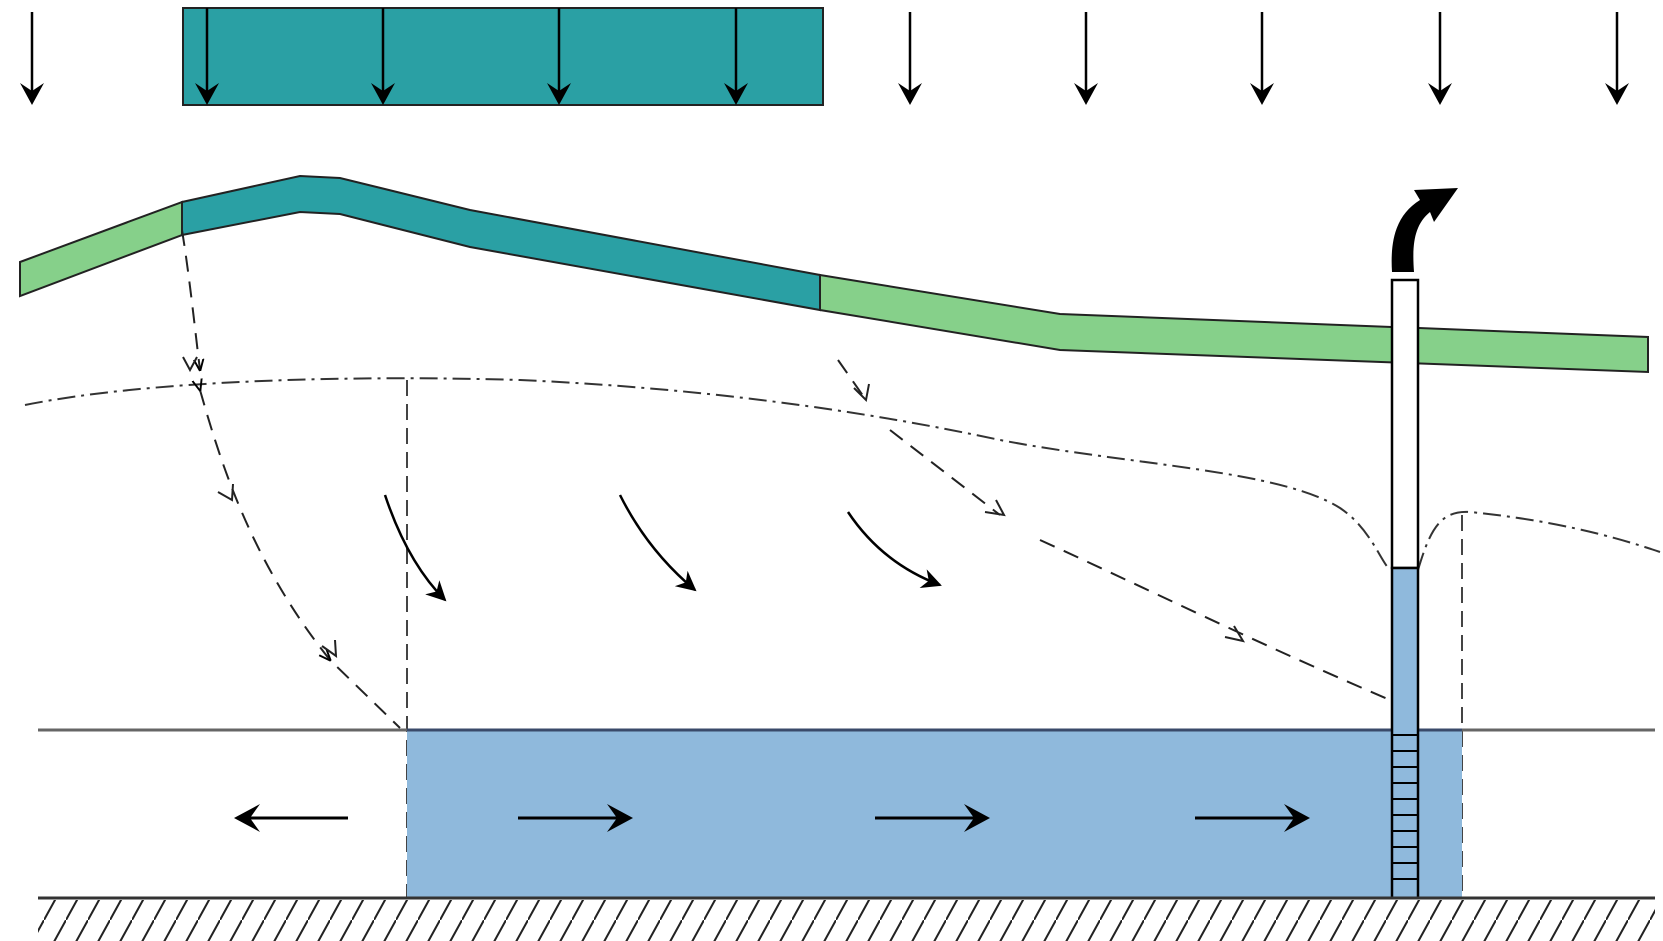  I want to click on rain-arrows, so click(824, 56).